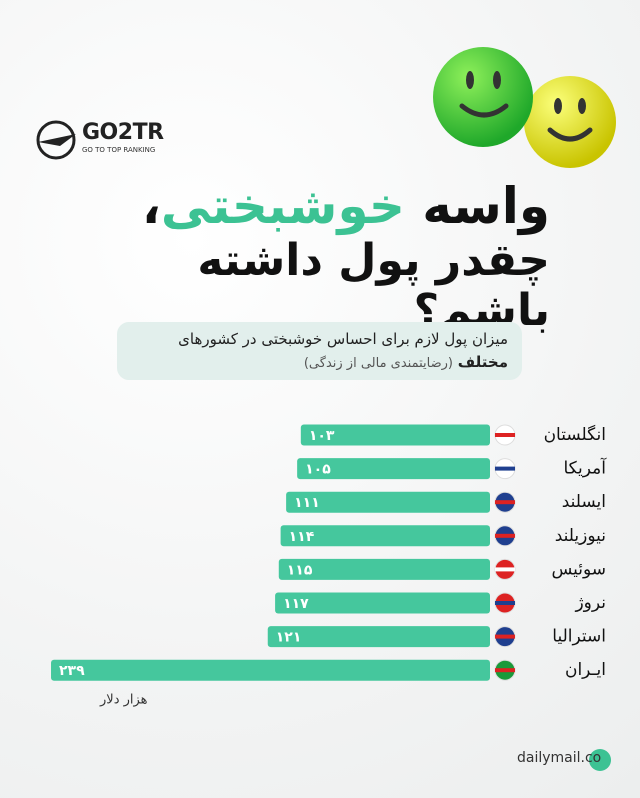 This screenshot has width=640, height=798. Describe the element at coordinates (322, 436) in the screenshot. I see `value-label: ۱۰۳` at that location.